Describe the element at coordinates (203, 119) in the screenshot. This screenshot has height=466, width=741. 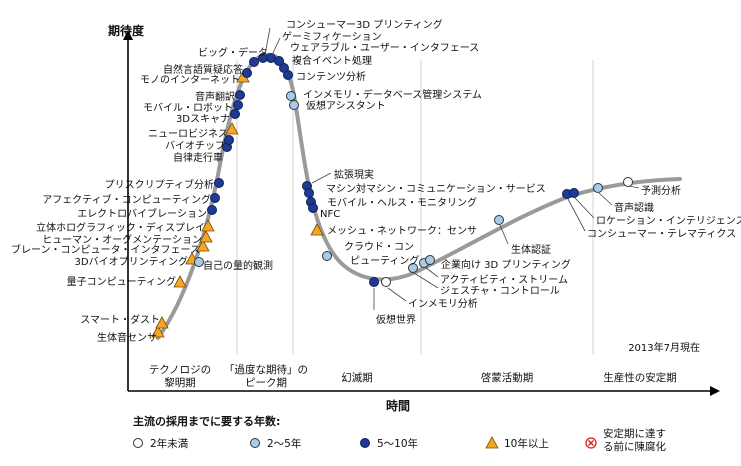
I see `tech-label: 3Dスキャナ` at that location.